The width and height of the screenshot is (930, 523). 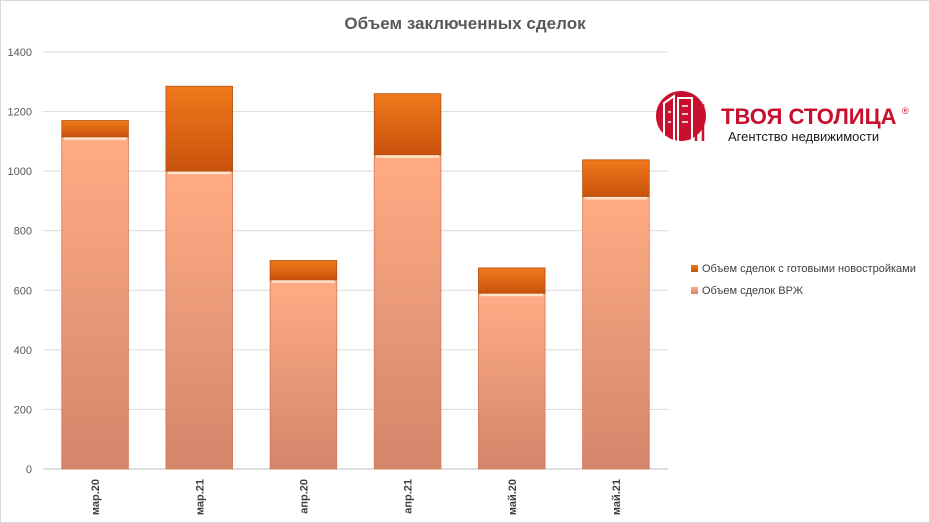 I want to click on x-tick-label: мар.21, so click(x=200, y=497).